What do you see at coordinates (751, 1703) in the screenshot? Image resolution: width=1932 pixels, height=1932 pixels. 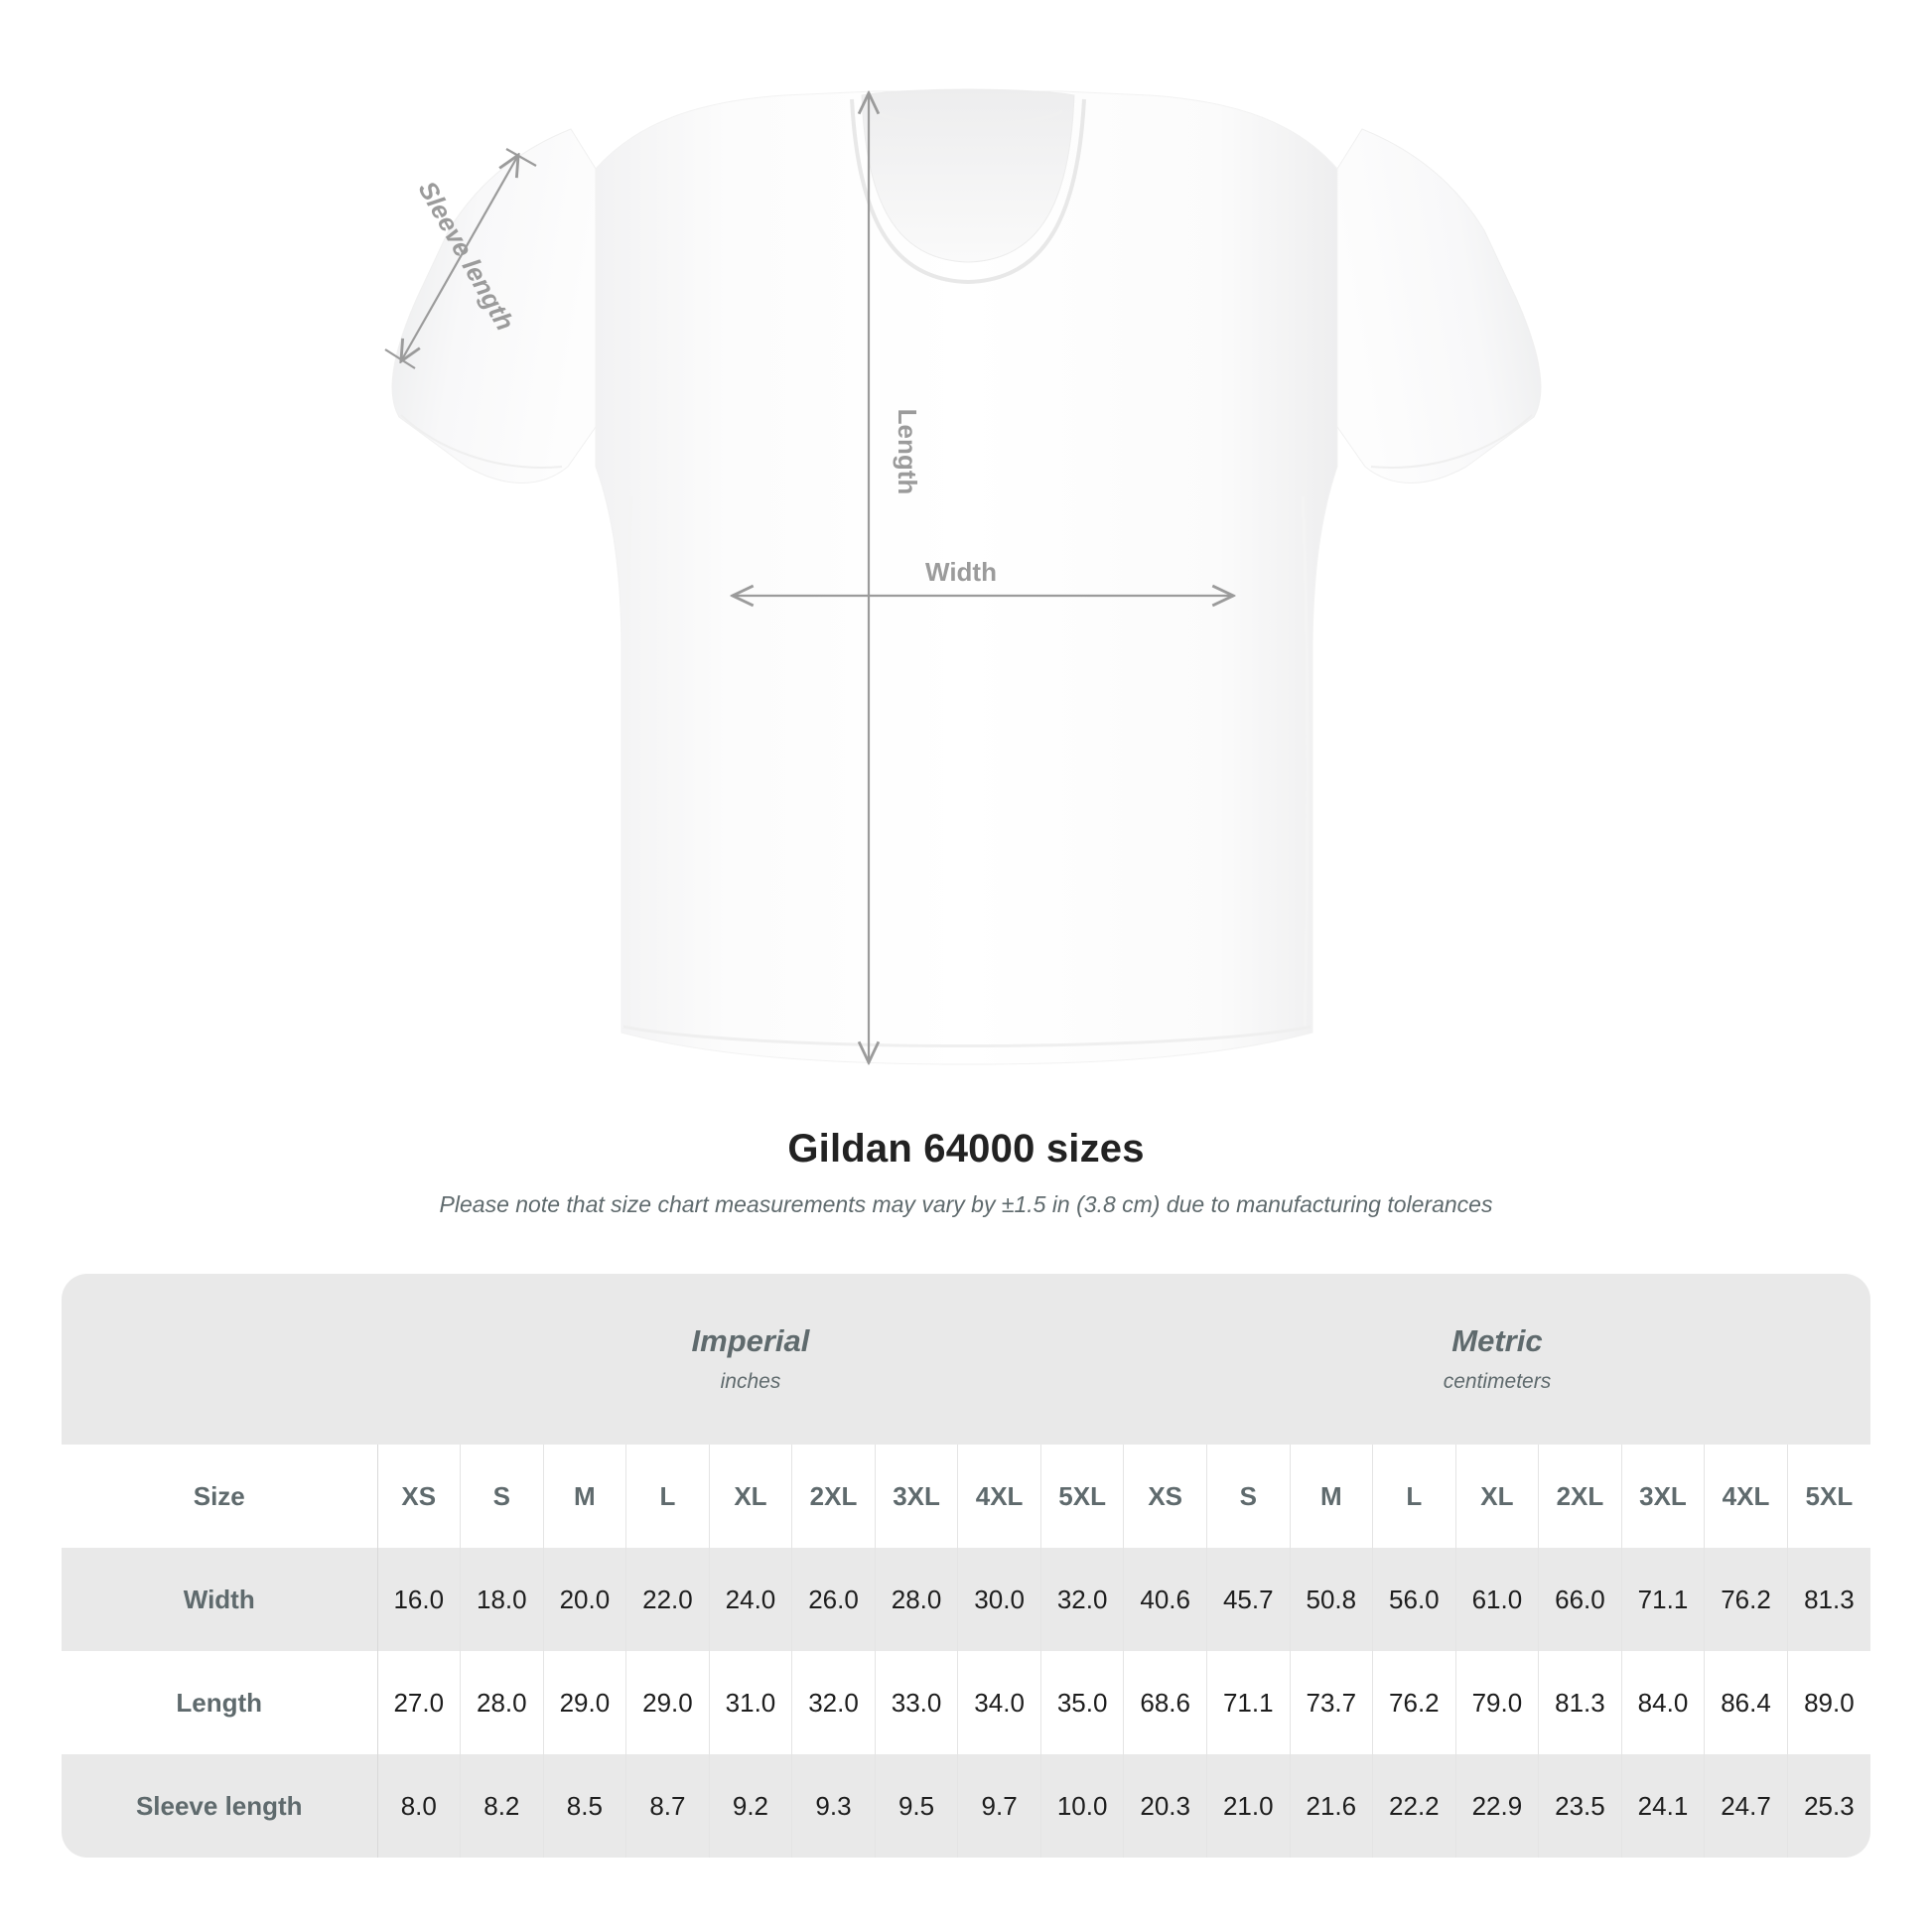 I see `cell-length-imp-xl: 31.0` at bounding box center [751, 1703].